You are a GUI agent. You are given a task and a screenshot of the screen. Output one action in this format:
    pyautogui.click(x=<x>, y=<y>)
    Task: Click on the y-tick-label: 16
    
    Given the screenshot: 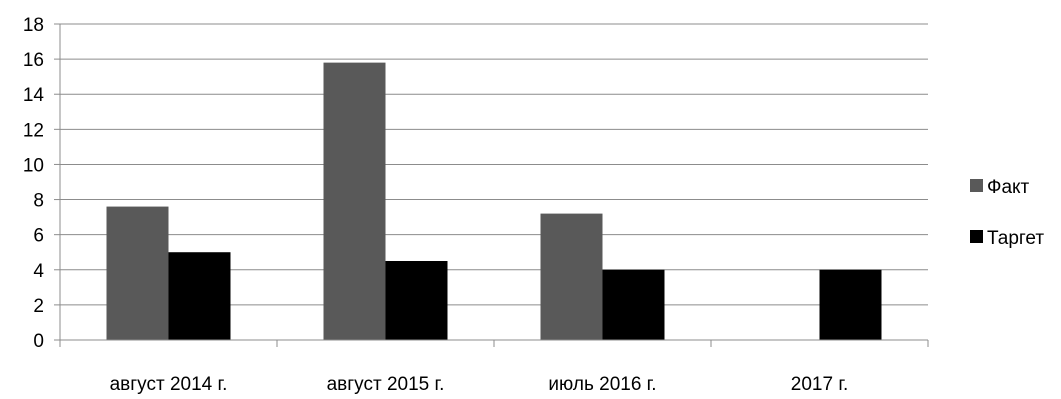 What is the action you would take?
    pyautogui.click(x=33, y=60)
    